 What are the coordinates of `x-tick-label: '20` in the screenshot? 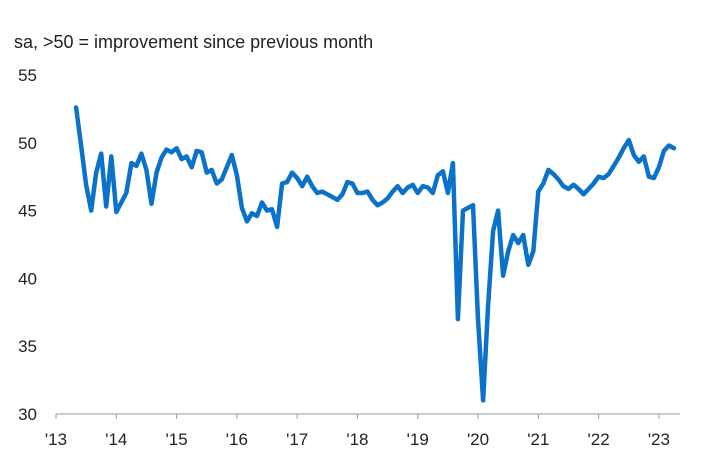 It's located at (478, 439).